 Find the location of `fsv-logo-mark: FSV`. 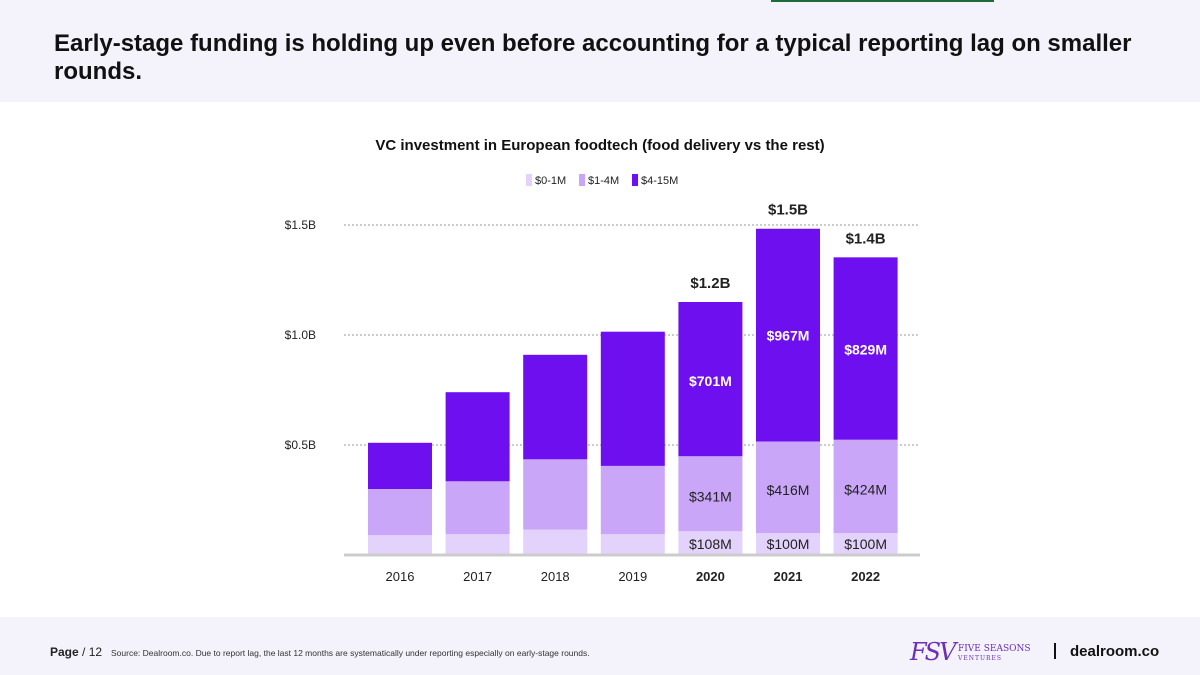

fsv-logo-mark: FSV is located at coordinates (933, 652).